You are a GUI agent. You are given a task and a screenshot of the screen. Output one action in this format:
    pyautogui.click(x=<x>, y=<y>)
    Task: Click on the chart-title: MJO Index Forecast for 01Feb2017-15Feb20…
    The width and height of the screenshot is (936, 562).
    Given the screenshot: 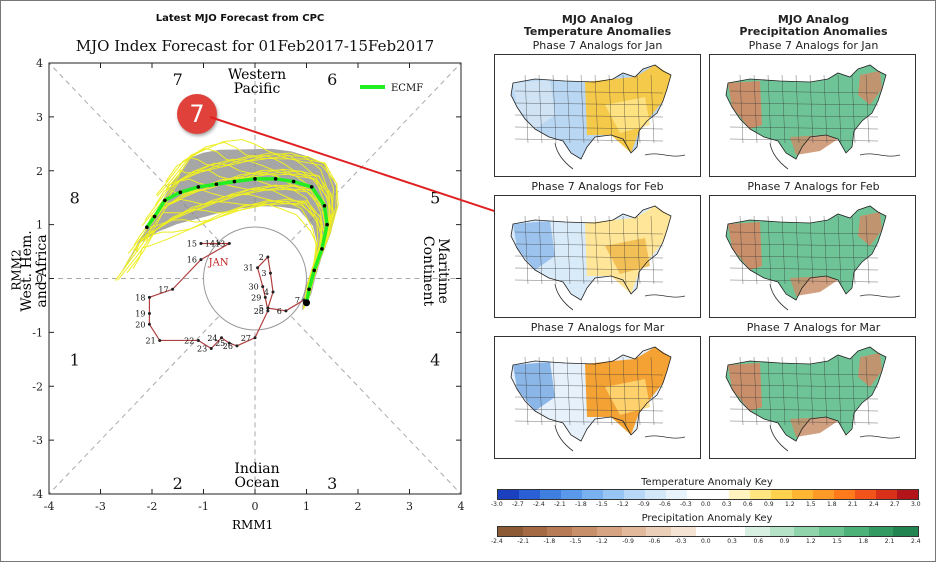 What is the action you would take?
    pyautogui.click(x=255, y=46)
    